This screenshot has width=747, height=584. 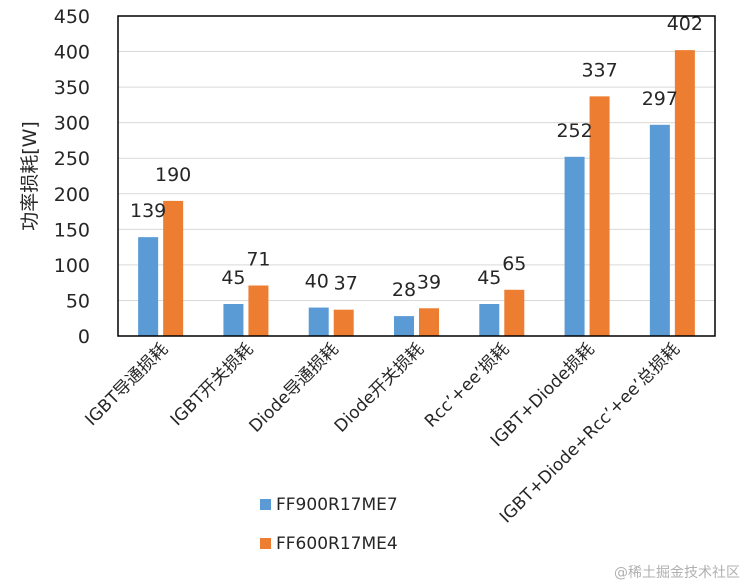 What do you see at coordinates (599, 70) in the screenshot?
I see `data-label: 337` at bounding box center [599, 70].